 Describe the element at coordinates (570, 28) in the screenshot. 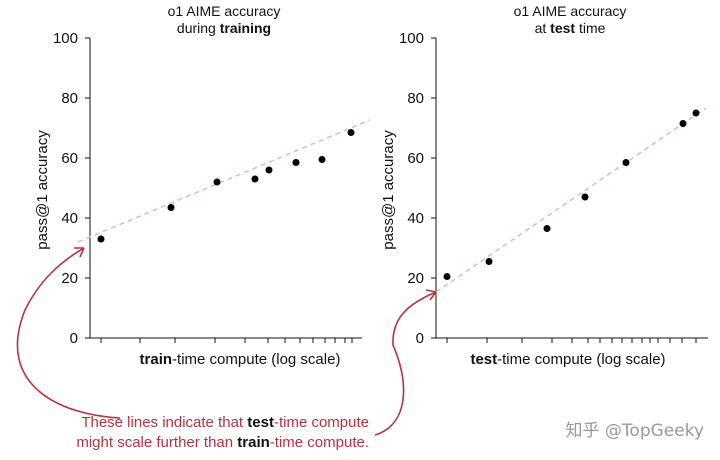

I see `chart-title-line2: at test time` at that location.